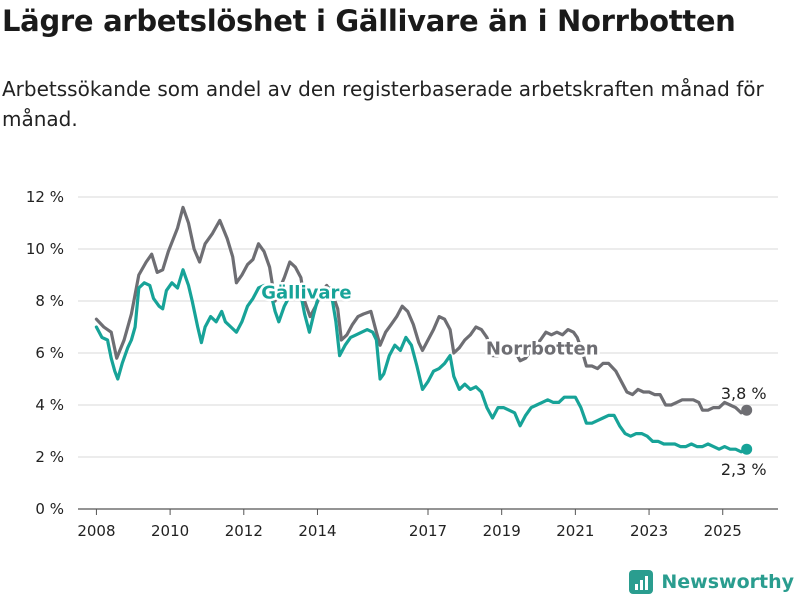 This screenshot has width=800, height=600. What do you see at coordinates (727, 582) in the screenshot?
I see `brand-name: Newsworthy` at bounding box center [727, 582].